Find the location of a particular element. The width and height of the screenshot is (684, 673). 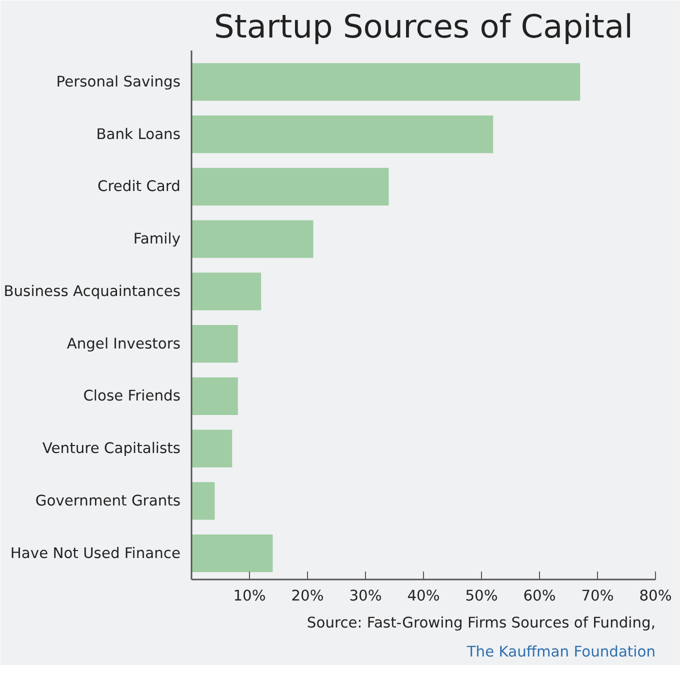

x-tick-label: 50% is located at coordinates (481, 596).